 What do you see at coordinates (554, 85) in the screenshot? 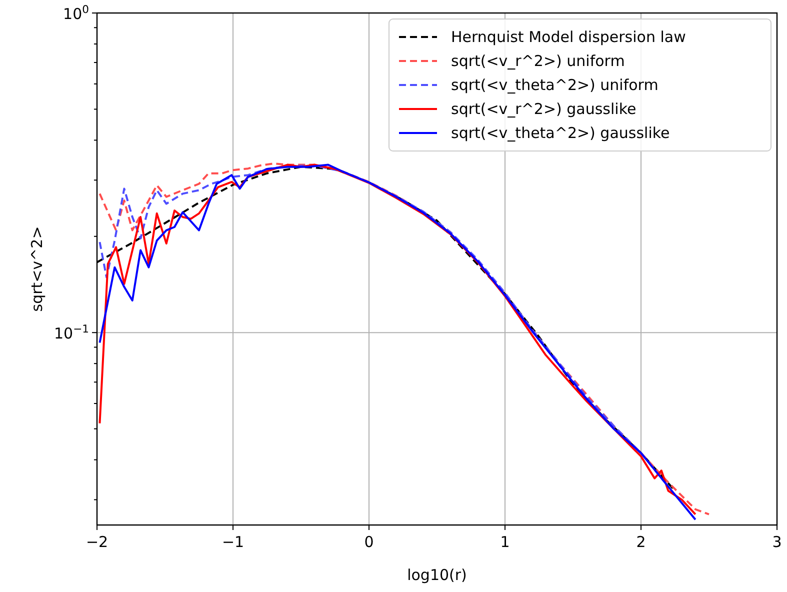
I see `legend-label: sqrt(<v_theta^2>) uniform` at bounding box center [554, 85].